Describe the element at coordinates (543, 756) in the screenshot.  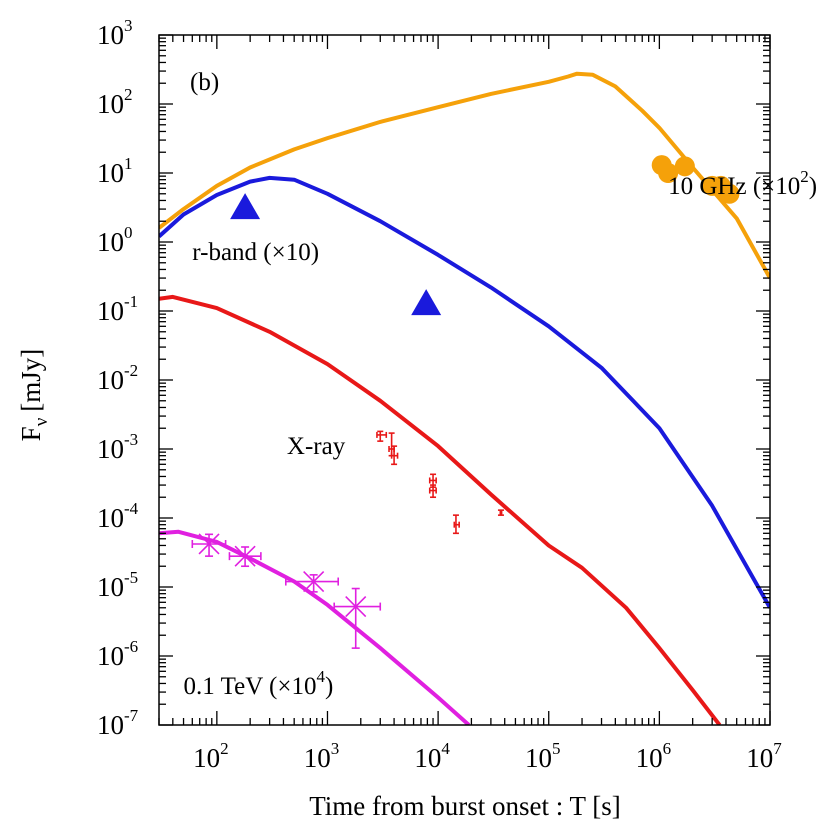
I see `x-tick-label: 10⁵` at that location.